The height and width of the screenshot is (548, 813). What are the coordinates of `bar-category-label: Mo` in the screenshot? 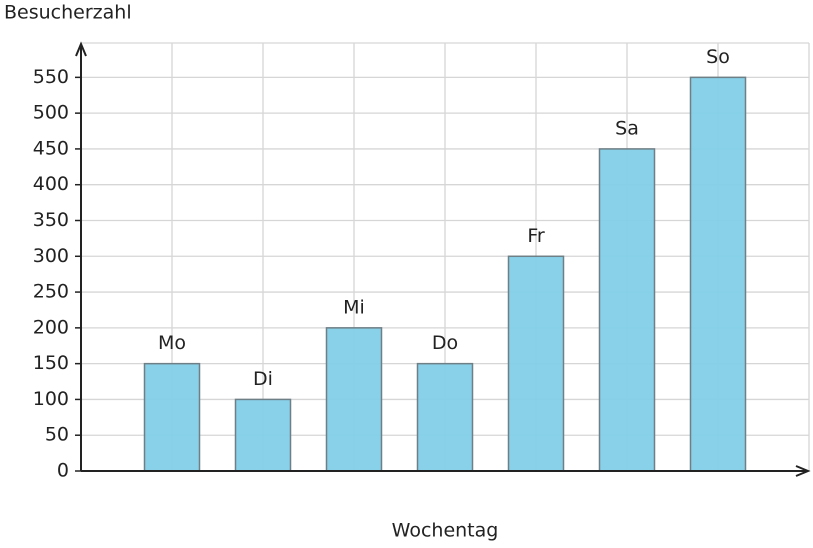 It's located at (172, 343).